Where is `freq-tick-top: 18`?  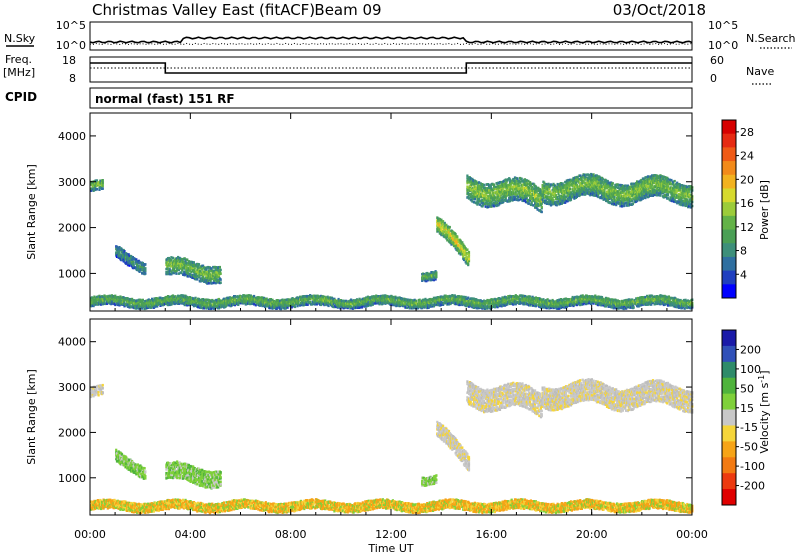 freq-tick-top: 18 is located at coordinates (69, 60).